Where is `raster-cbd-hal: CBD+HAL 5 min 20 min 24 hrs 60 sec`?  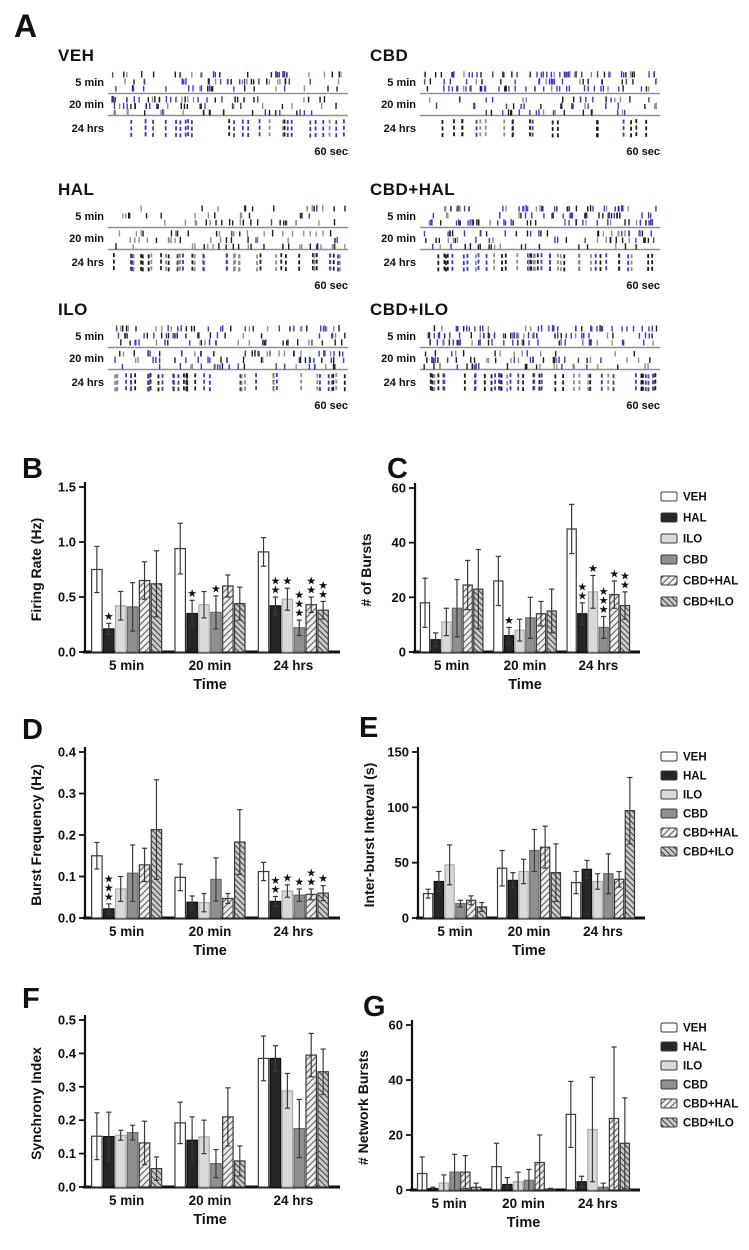
raster-cbd-hal: CBD+HAL 5 min 20 min 24 hrs 60 sec is located at coordinates (516, 237).